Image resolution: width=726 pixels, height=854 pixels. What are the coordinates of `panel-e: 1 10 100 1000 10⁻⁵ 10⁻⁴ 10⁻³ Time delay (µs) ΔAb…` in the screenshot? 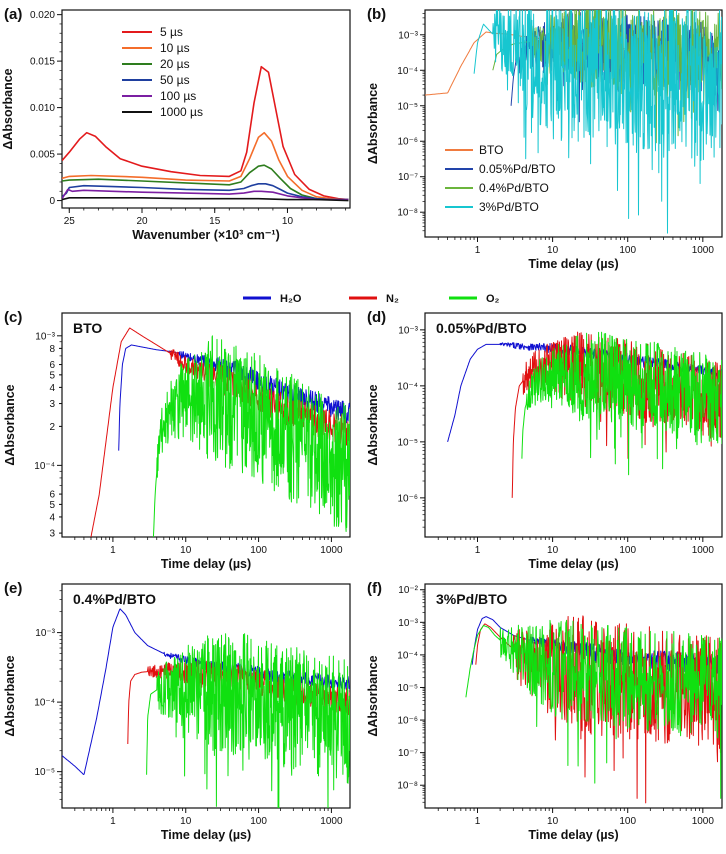 It's located at (177, 711).